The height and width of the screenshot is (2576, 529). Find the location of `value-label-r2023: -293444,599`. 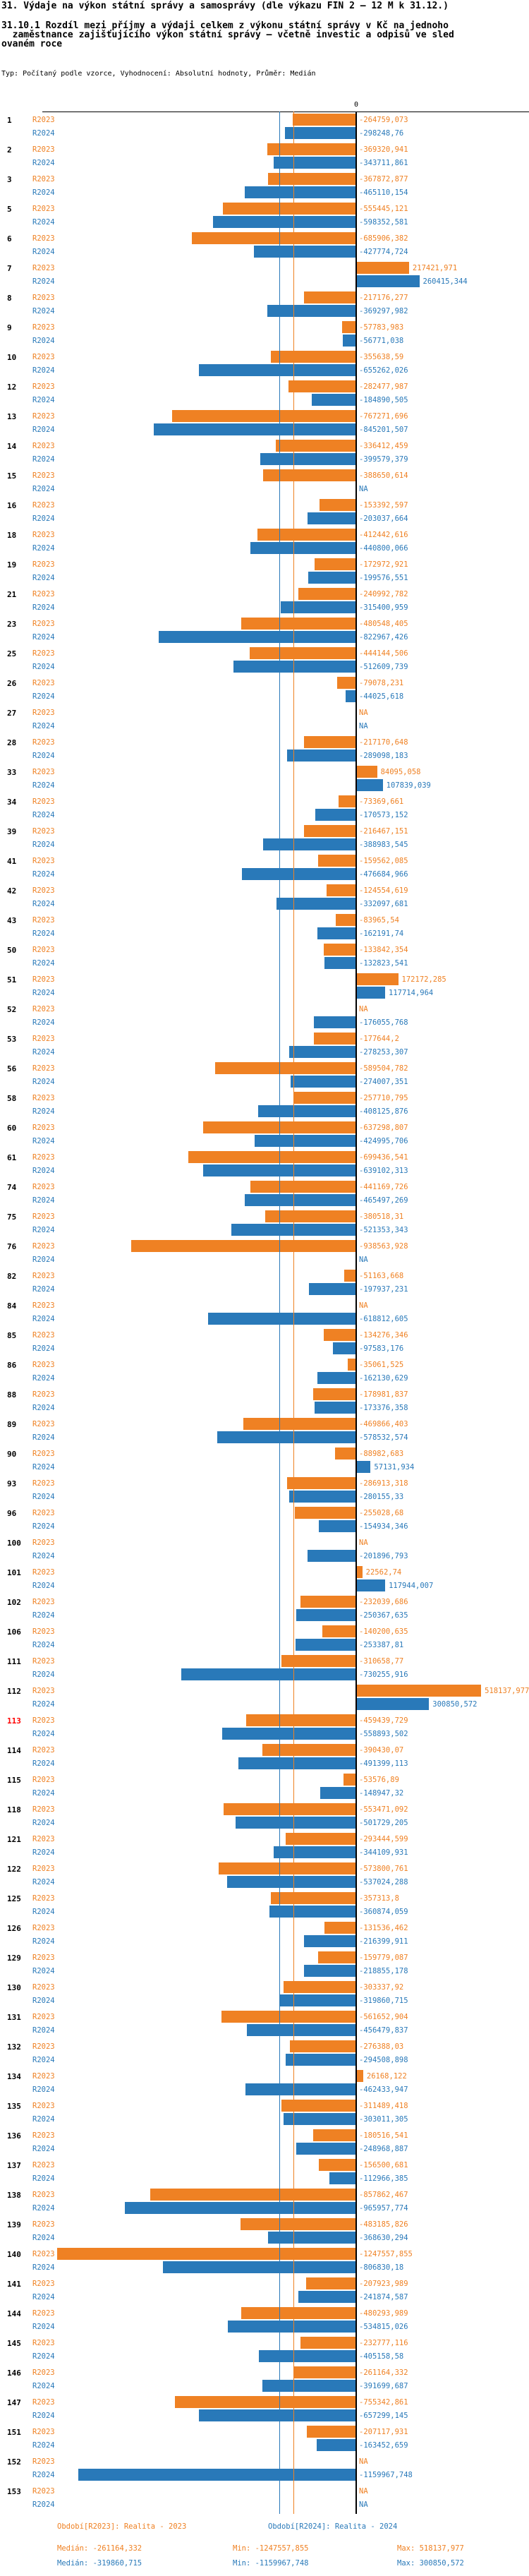

value-label-r2023: -293444,599 is located at coordinates (384, 1839).